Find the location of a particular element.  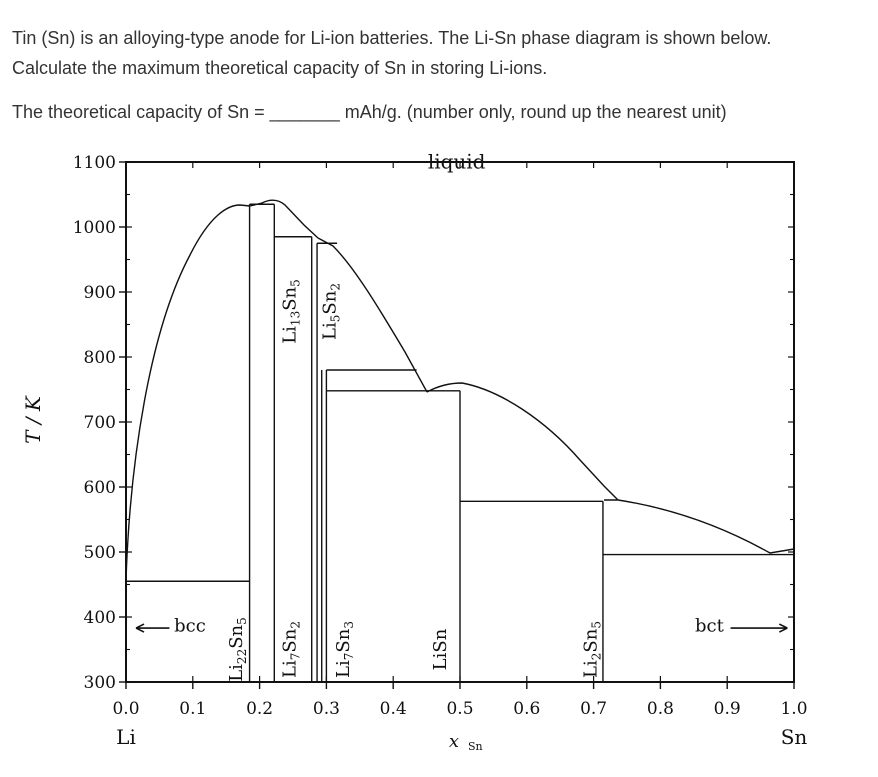

x-tick-label: 0.3 is located at coordinates (326, 709).